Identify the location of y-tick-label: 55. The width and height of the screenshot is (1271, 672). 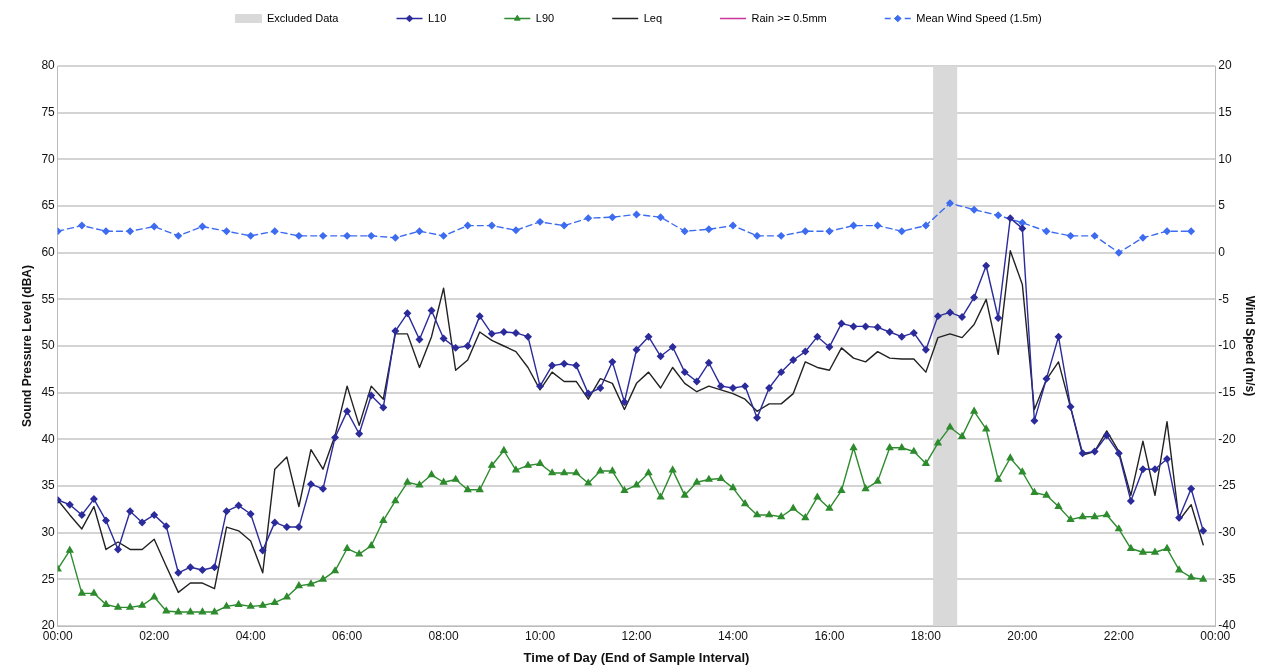
(48, 298).